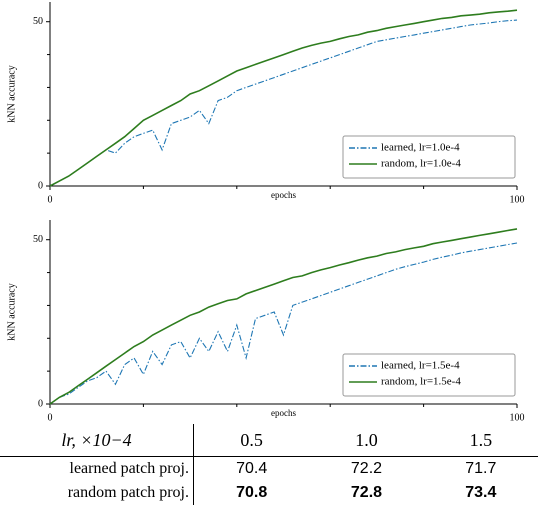  I want to click on cell: 70.8, so click(252, 492).